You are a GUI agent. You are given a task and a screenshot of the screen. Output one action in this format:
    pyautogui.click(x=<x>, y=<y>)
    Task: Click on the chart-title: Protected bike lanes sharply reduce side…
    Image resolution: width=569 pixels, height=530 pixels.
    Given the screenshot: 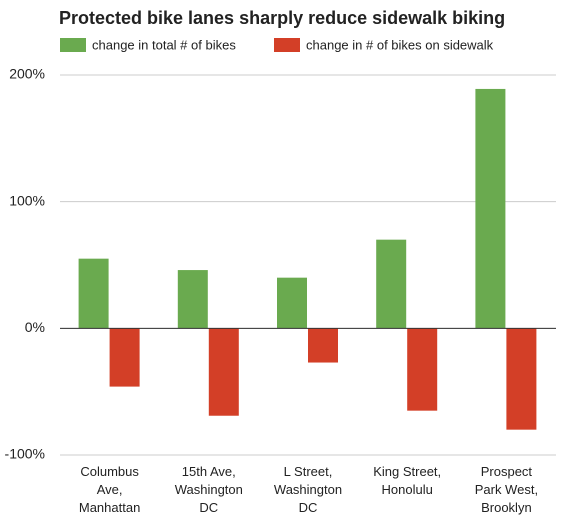 What is the action you would take?
    pyautogui.click(x=282, y=18)
    